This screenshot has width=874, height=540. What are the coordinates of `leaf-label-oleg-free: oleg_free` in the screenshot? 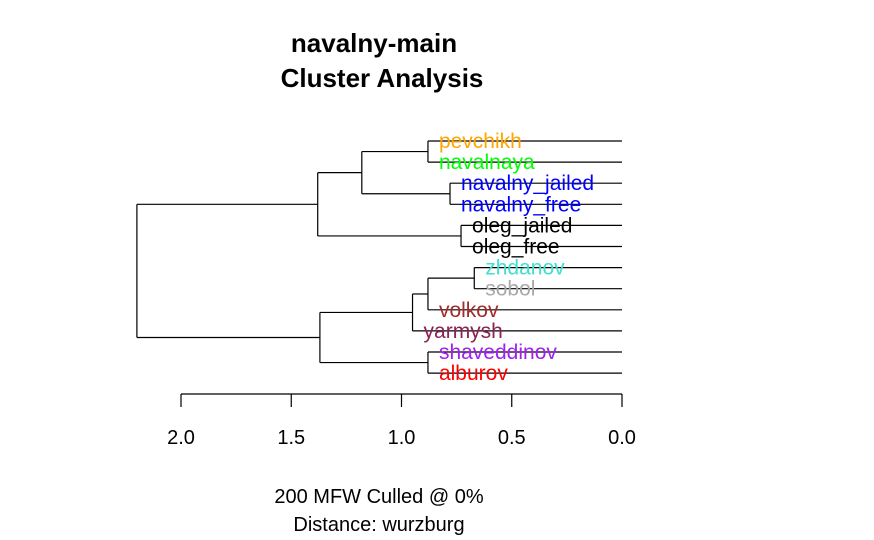 It's located at (516, 247).